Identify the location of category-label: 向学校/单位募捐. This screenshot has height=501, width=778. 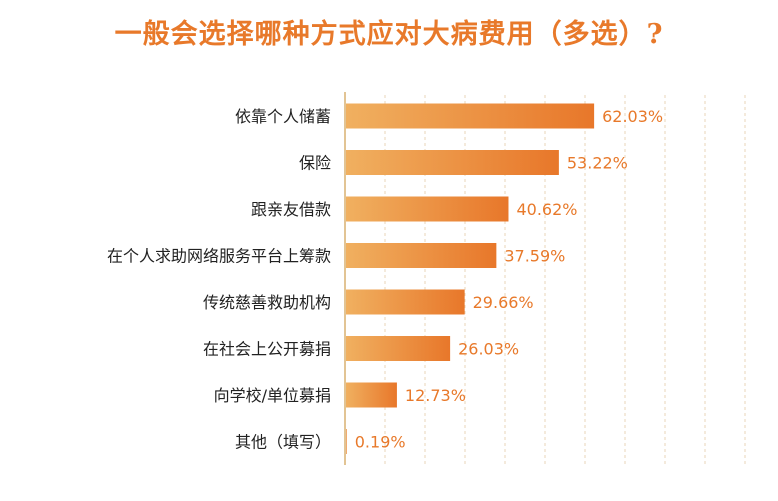
(272, 395).